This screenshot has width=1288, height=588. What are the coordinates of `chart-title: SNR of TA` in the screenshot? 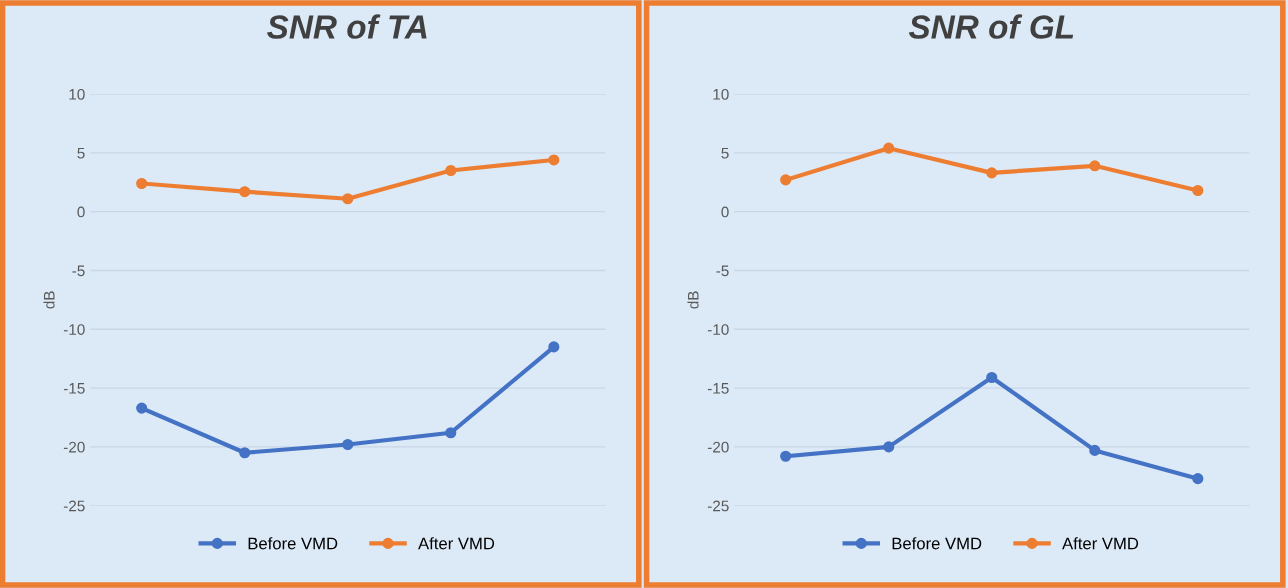 It's located at (347, 26).